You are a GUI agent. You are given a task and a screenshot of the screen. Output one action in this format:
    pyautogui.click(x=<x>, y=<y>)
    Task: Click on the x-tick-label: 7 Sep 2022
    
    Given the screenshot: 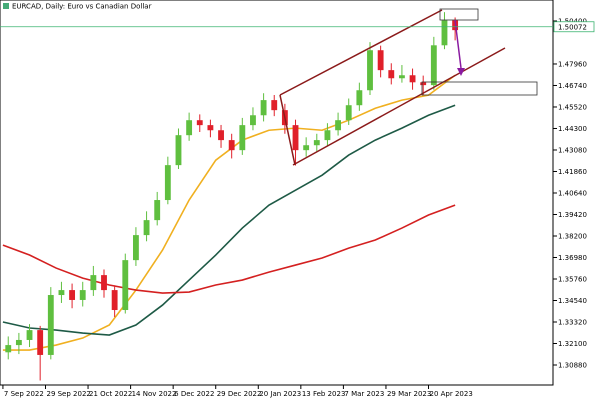 What is the action you would take?
    pyautogui.click(x=24, y=394)
    